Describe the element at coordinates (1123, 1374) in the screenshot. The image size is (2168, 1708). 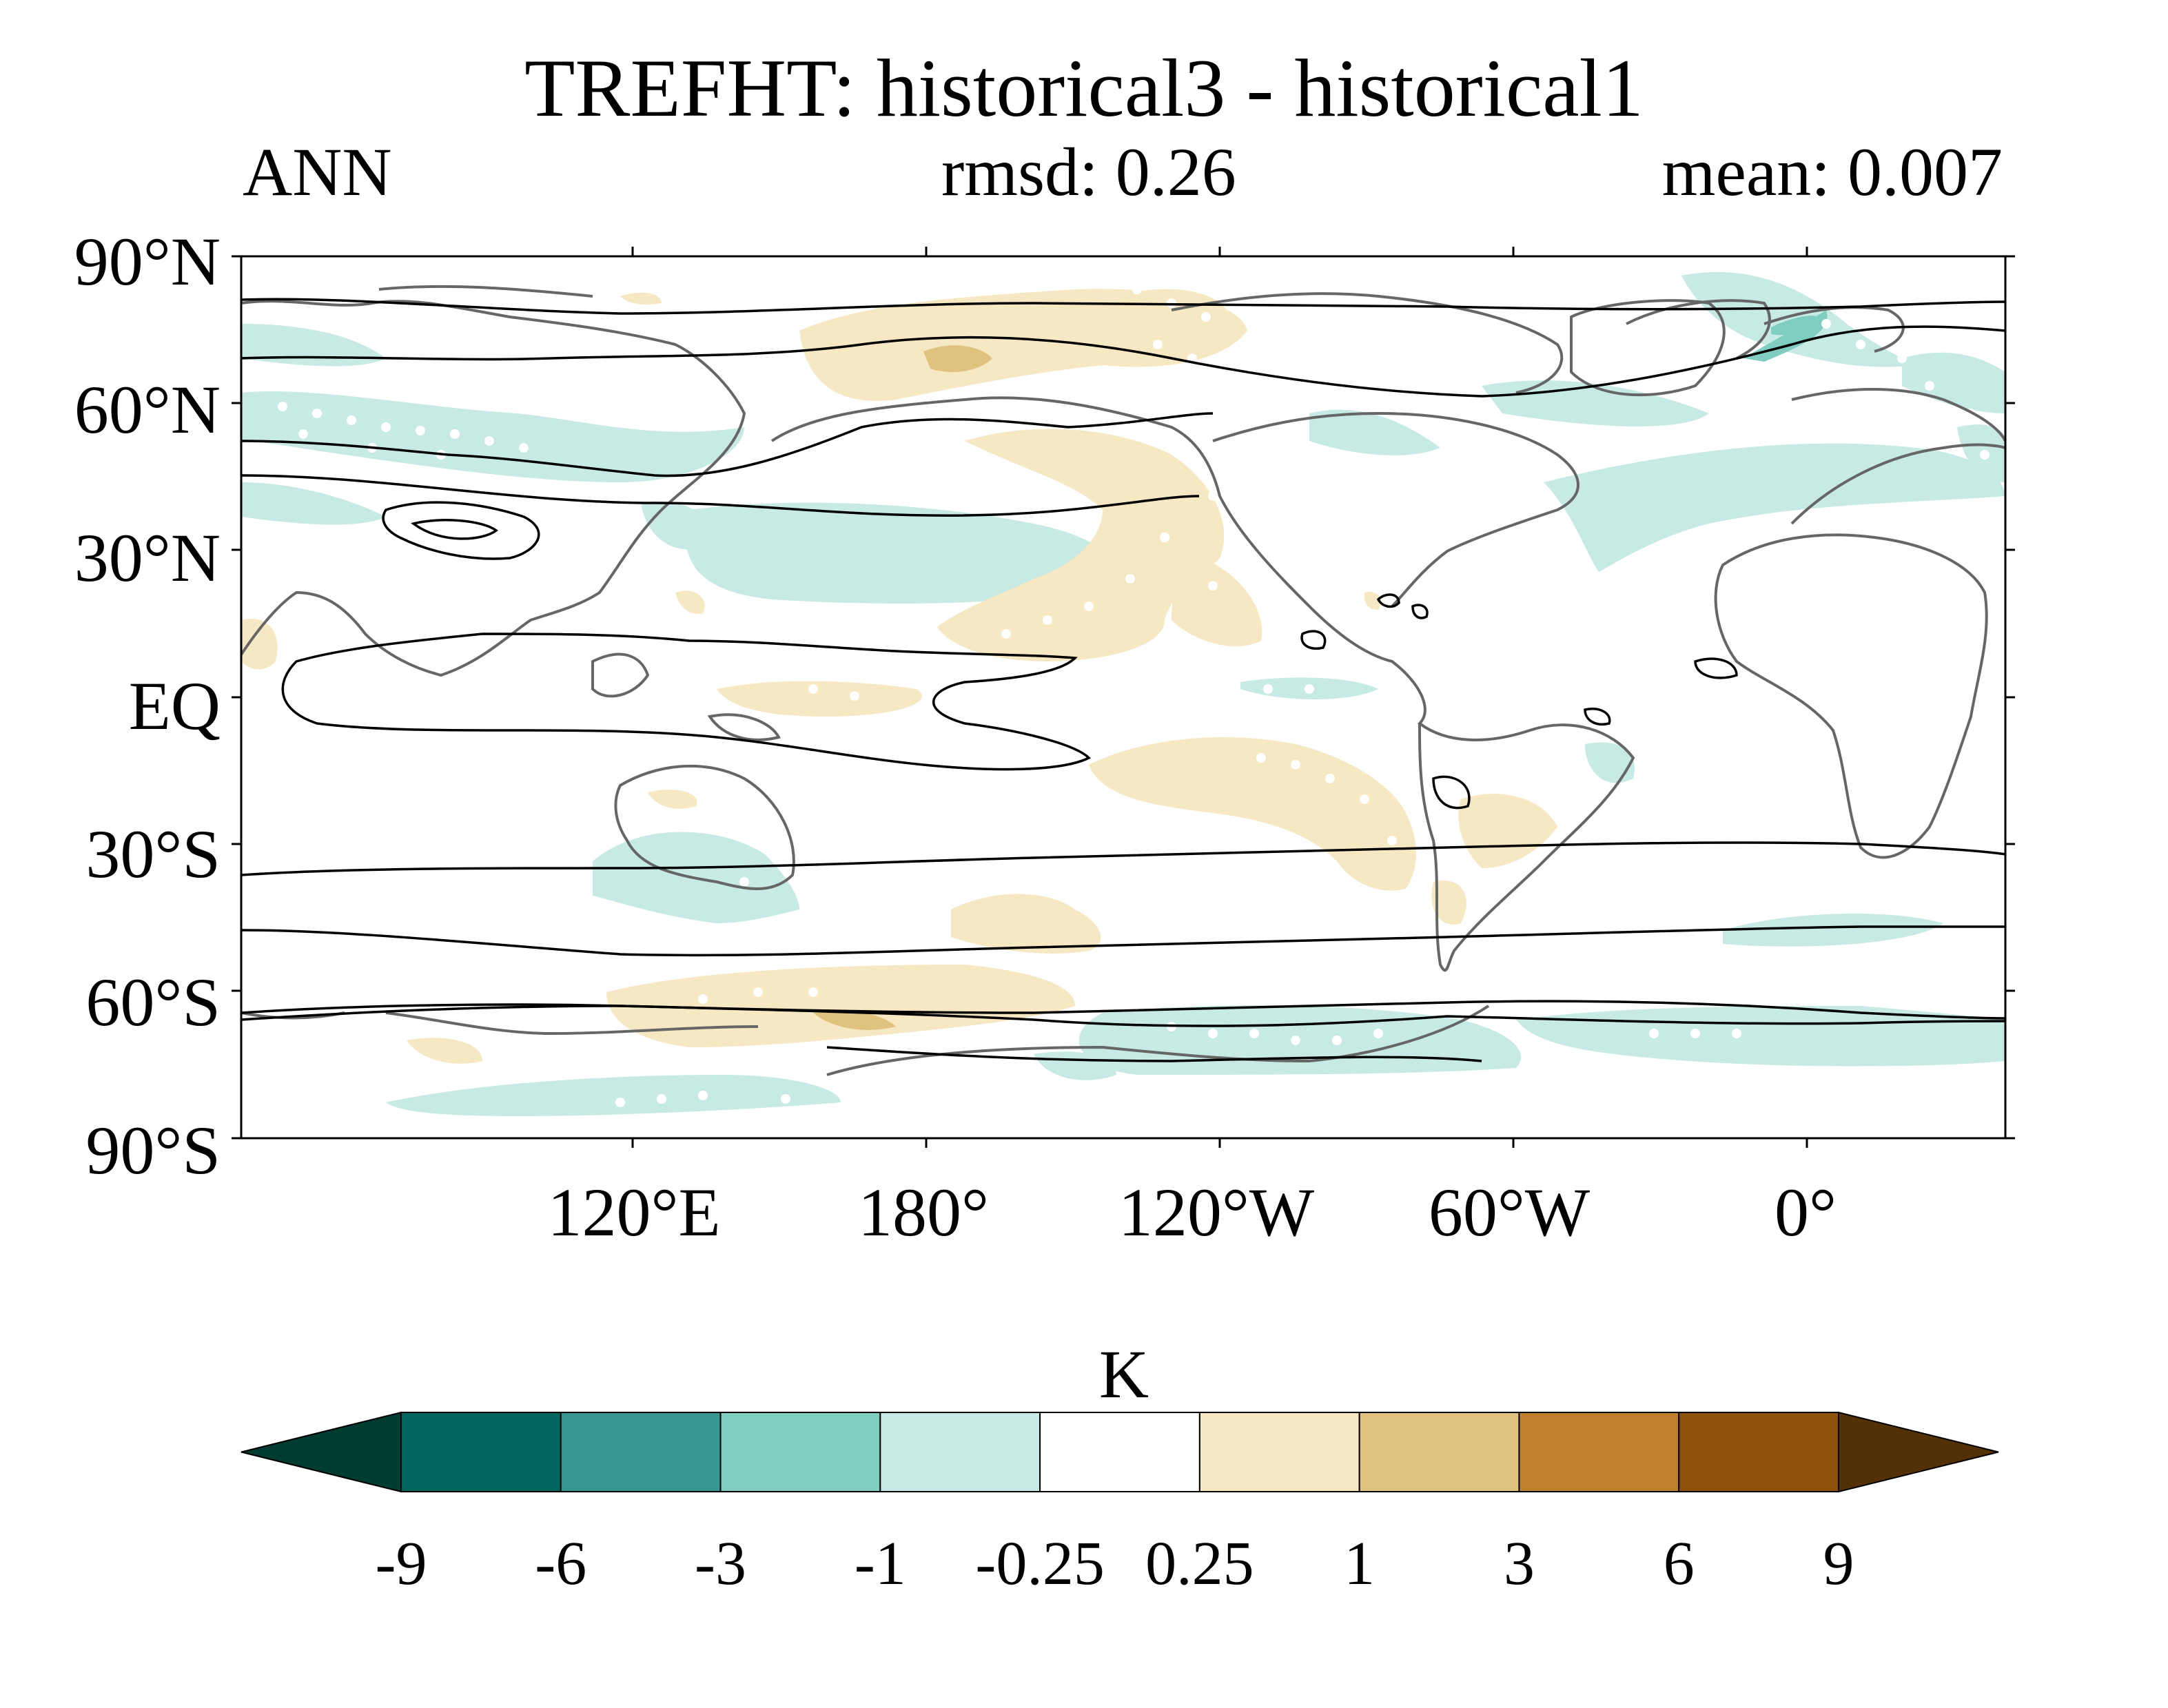
I see `colorbar-unit-label: K` at that location.